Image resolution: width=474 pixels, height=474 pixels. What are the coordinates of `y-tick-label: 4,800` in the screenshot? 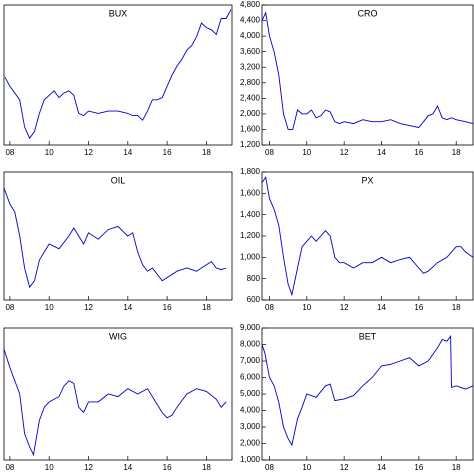 It's located at (250, 4).